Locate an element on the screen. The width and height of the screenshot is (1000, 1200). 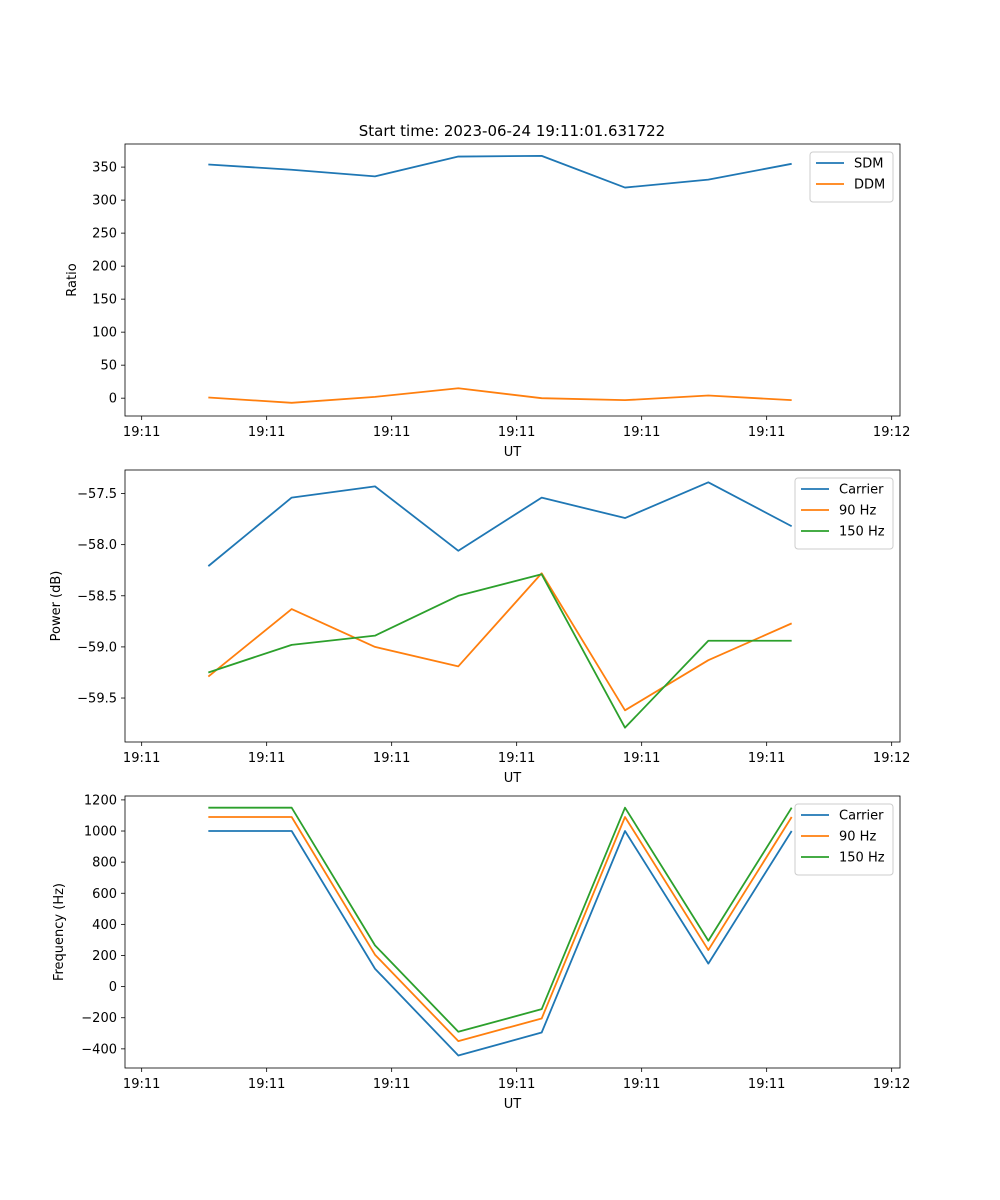
y-tick-label: 1000 is located at coordinates (100, 832).